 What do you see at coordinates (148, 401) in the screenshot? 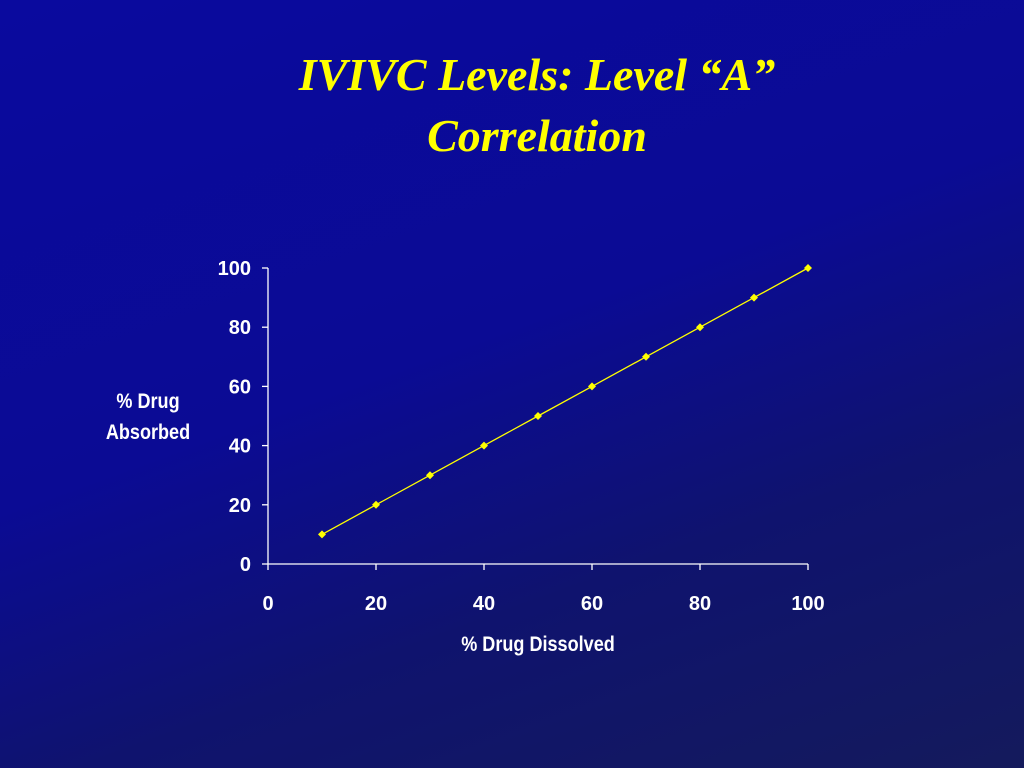
I see `y-axis-label-line-1: % Drug` at bounding box center [148, 401].